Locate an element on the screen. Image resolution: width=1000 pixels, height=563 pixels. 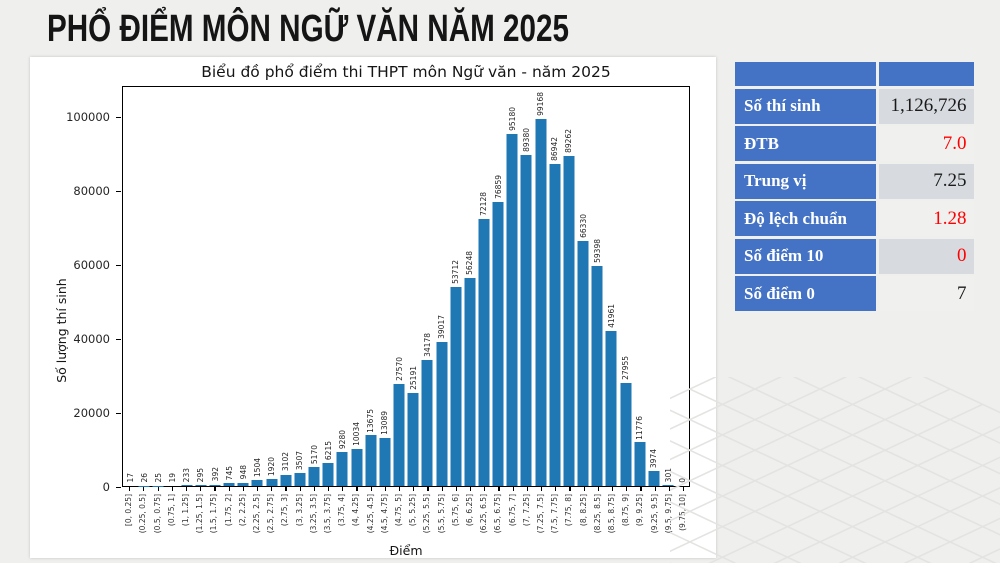
bar-value-label: 39017 is located at coordinates (442, 326).